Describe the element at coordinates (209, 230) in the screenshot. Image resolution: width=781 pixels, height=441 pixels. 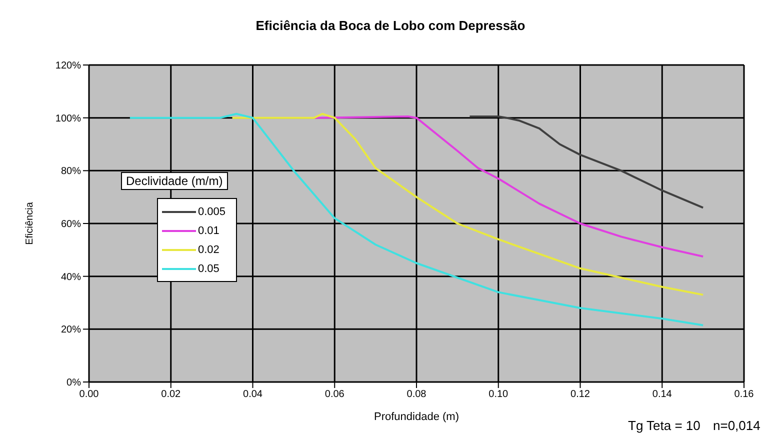
I see `legend-label: 0.01` at that location.